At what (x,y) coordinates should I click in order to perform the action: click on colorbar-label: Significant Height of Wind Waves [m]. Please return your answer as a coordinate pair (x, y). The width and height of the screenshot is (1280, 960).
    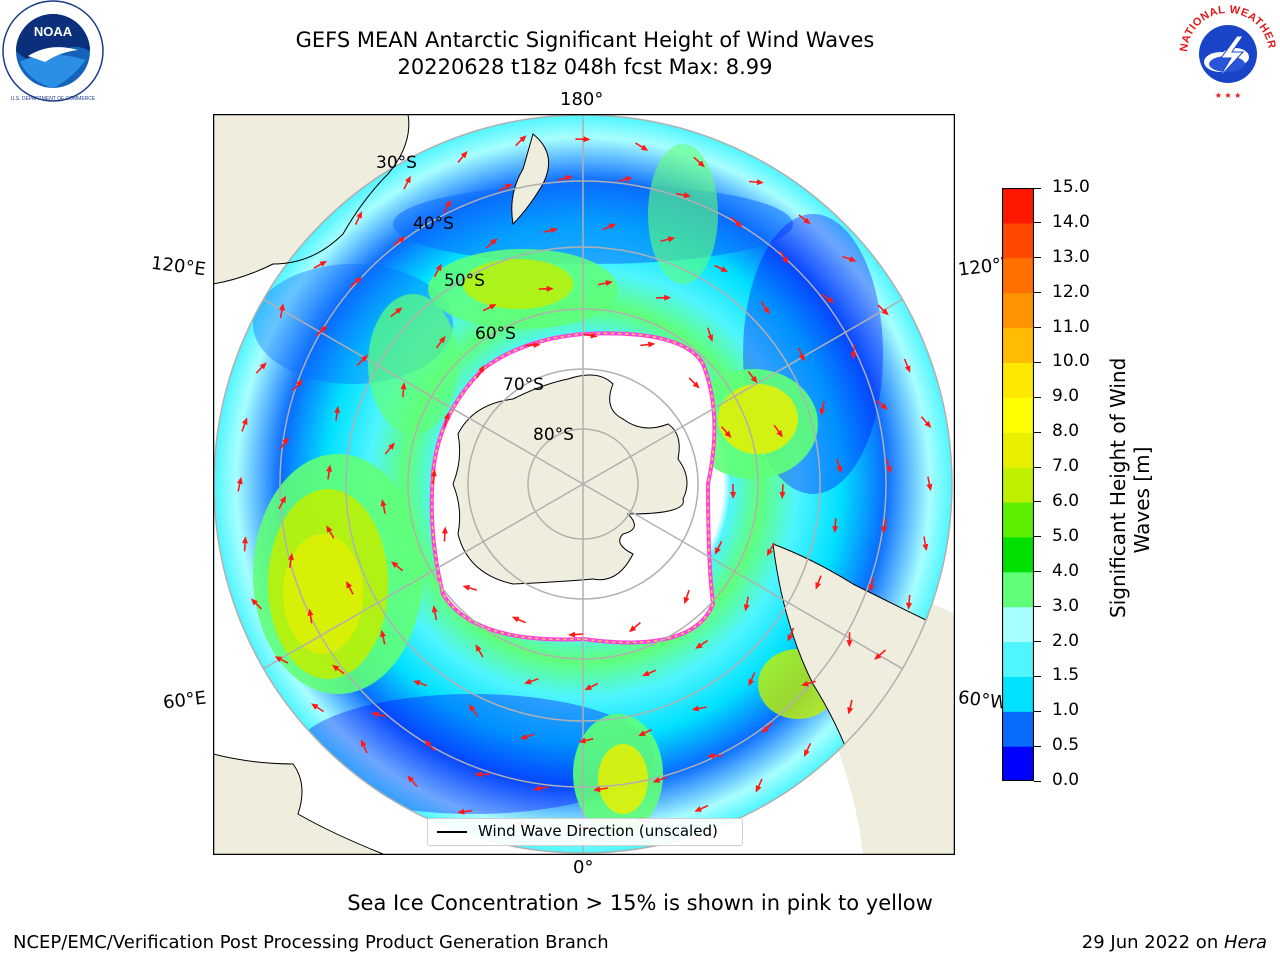
    Looking at the image, I should click on (1130, 488).